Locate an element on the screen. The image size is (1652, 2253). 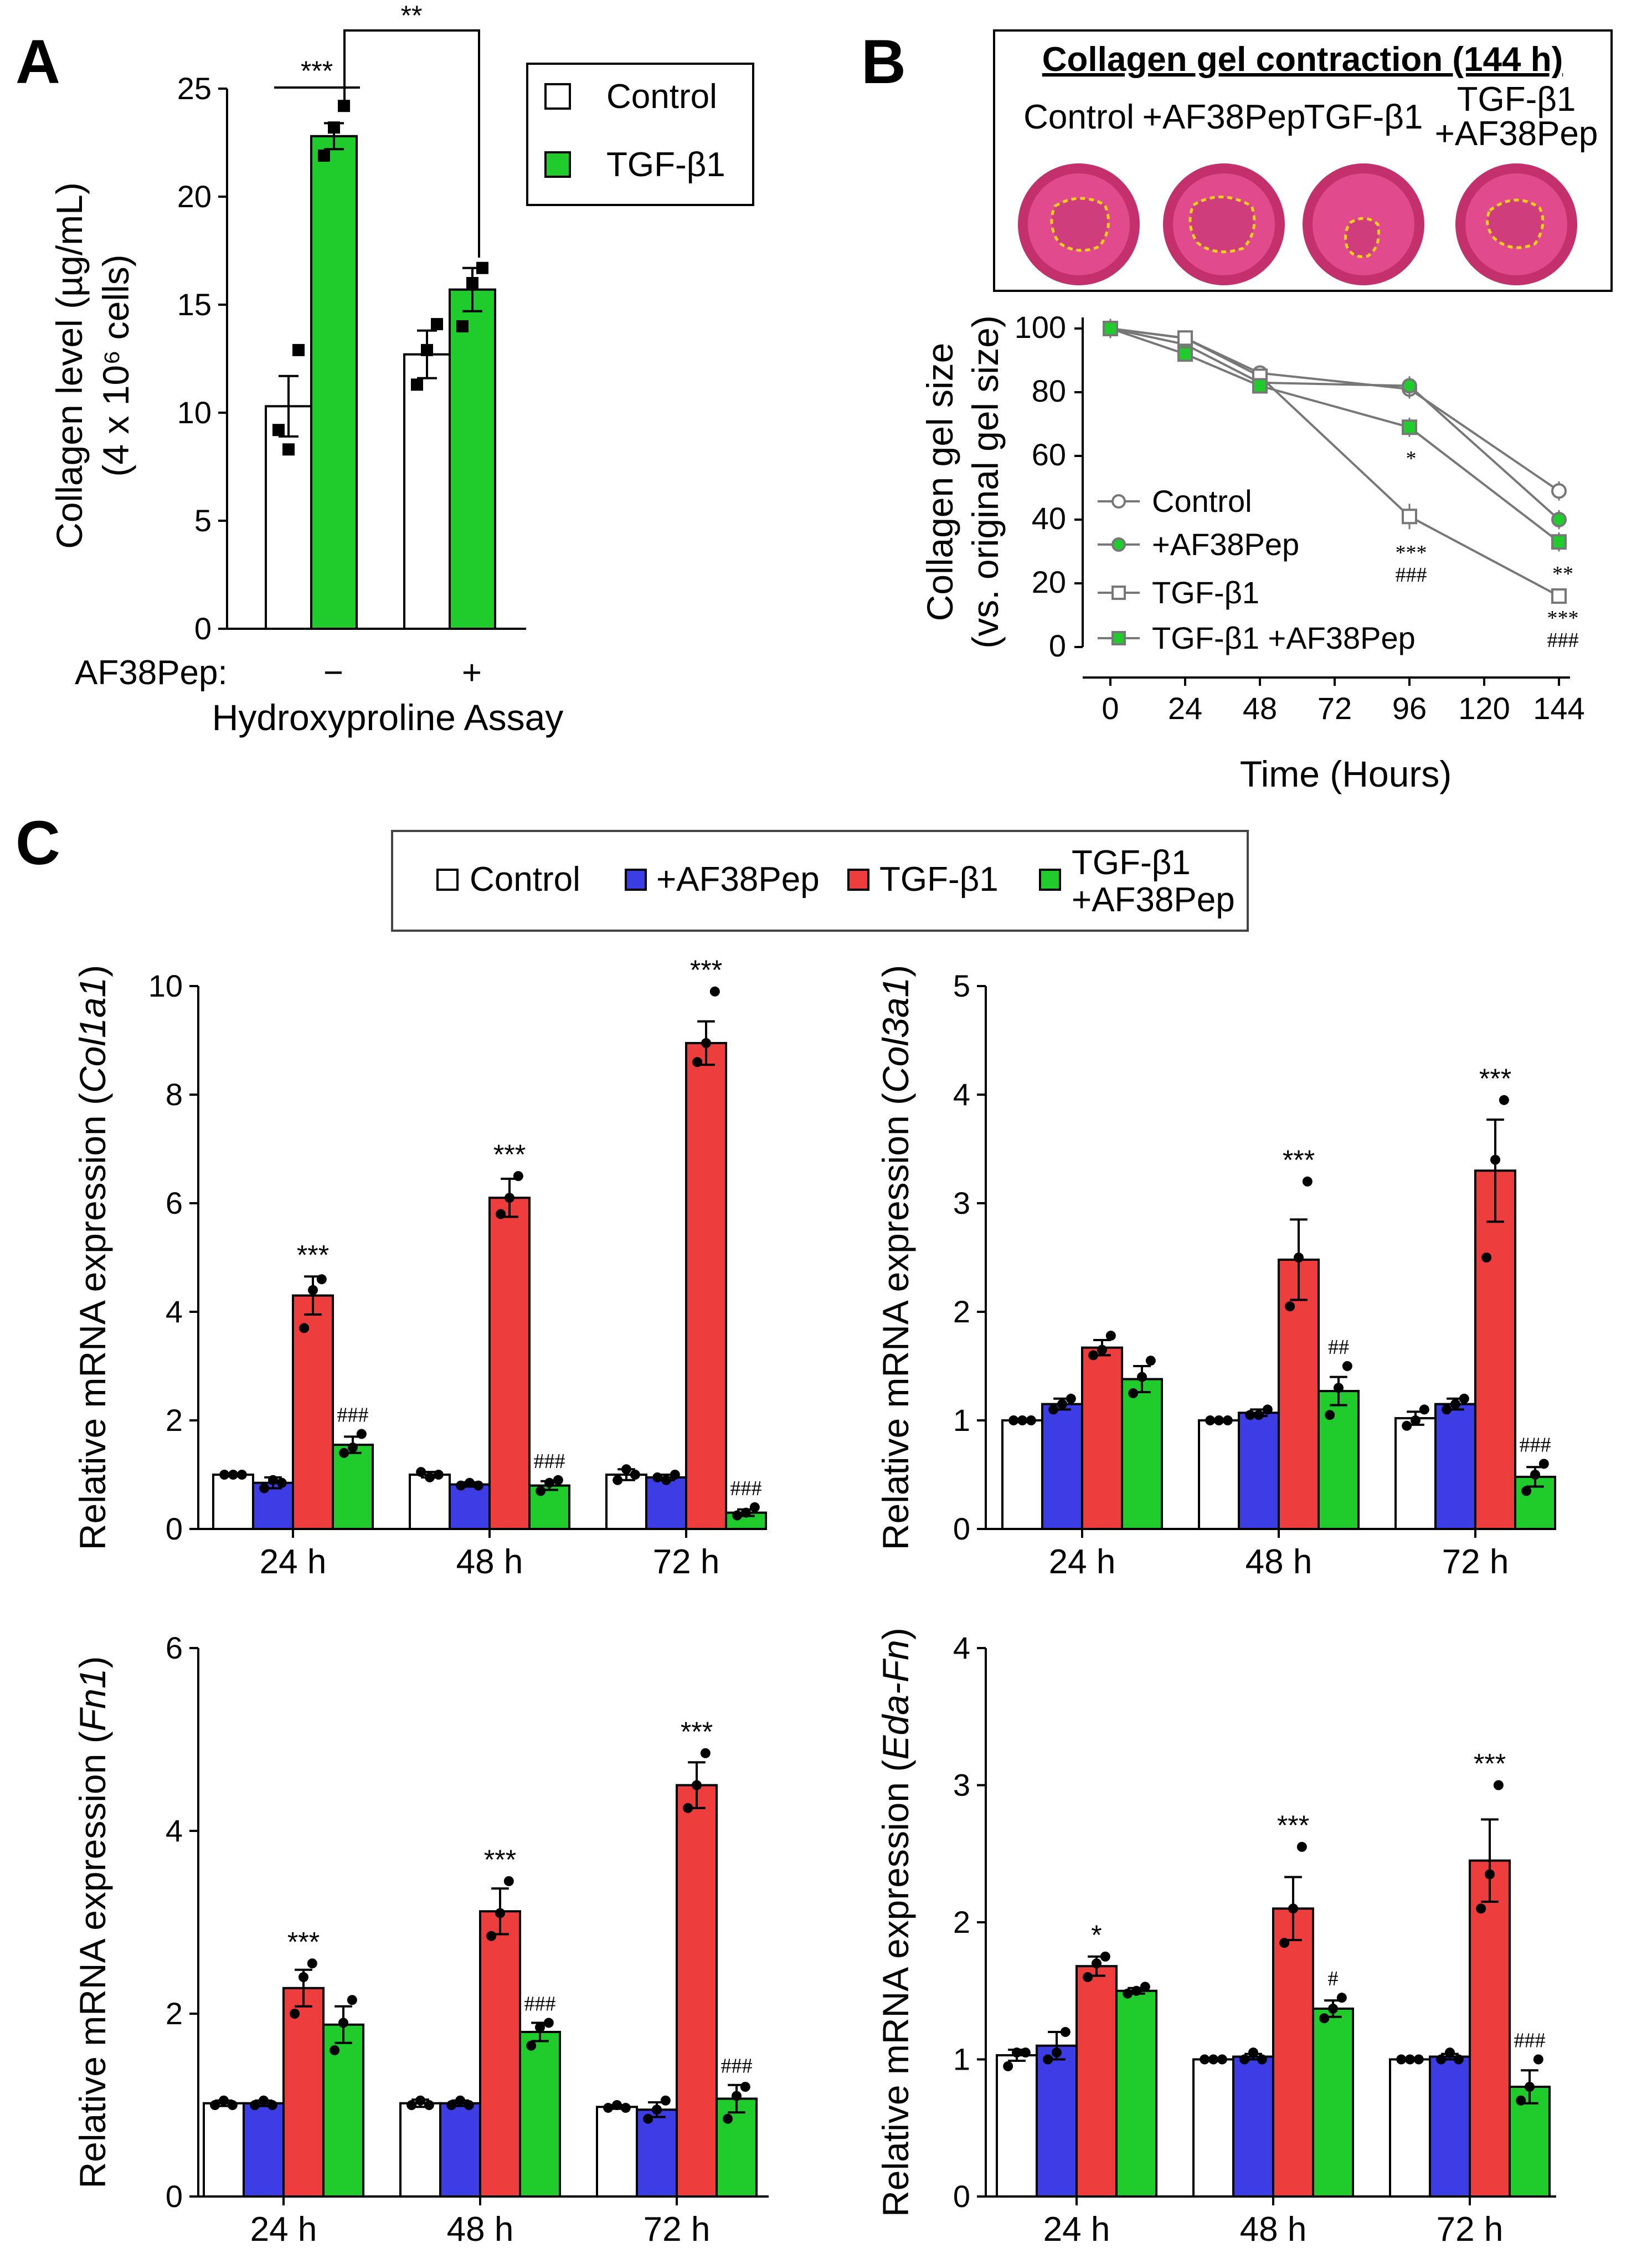
chart-b-point-control is located at coordinates (1559, 491).